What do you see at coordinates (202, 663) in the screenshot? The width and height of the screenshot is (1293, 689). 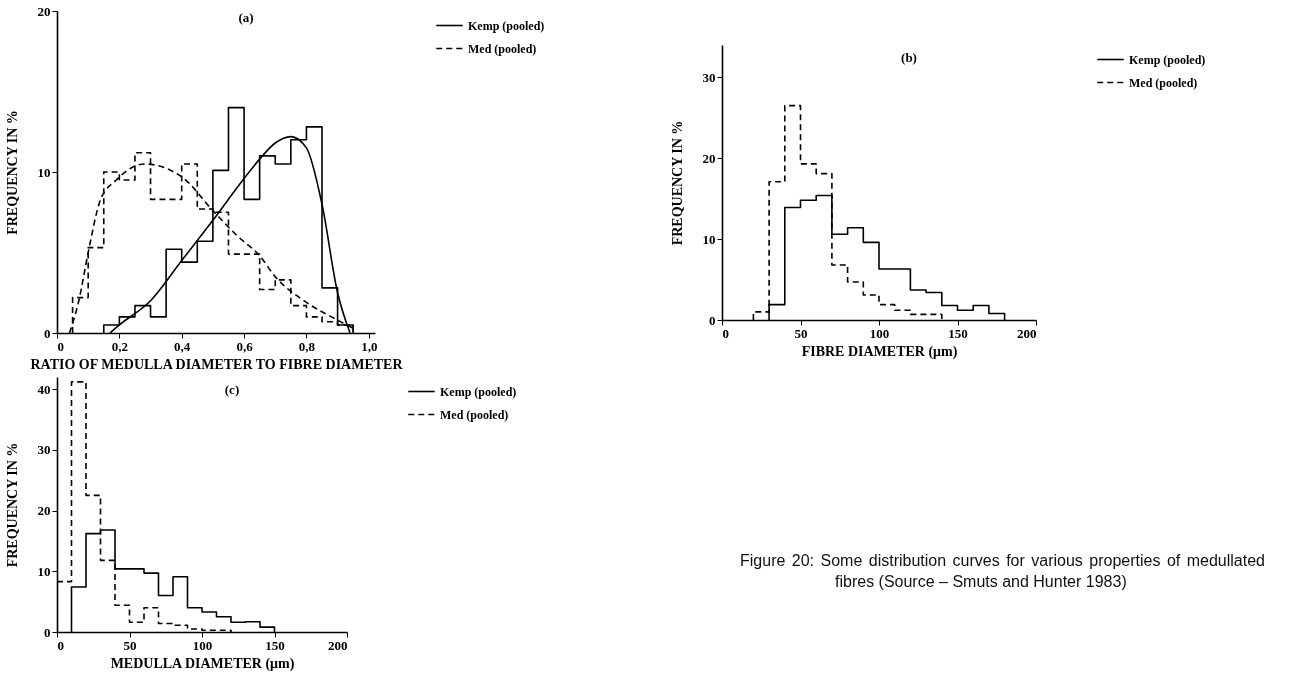 I see `x-axis-title: MEDULLA DIAMETER (μm)` at bounding box center [202, 663].